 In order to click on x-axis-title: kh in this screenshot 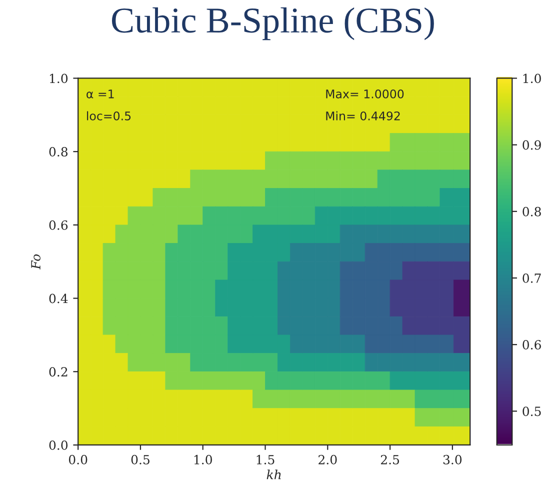, I will do `click(273, 475)`.